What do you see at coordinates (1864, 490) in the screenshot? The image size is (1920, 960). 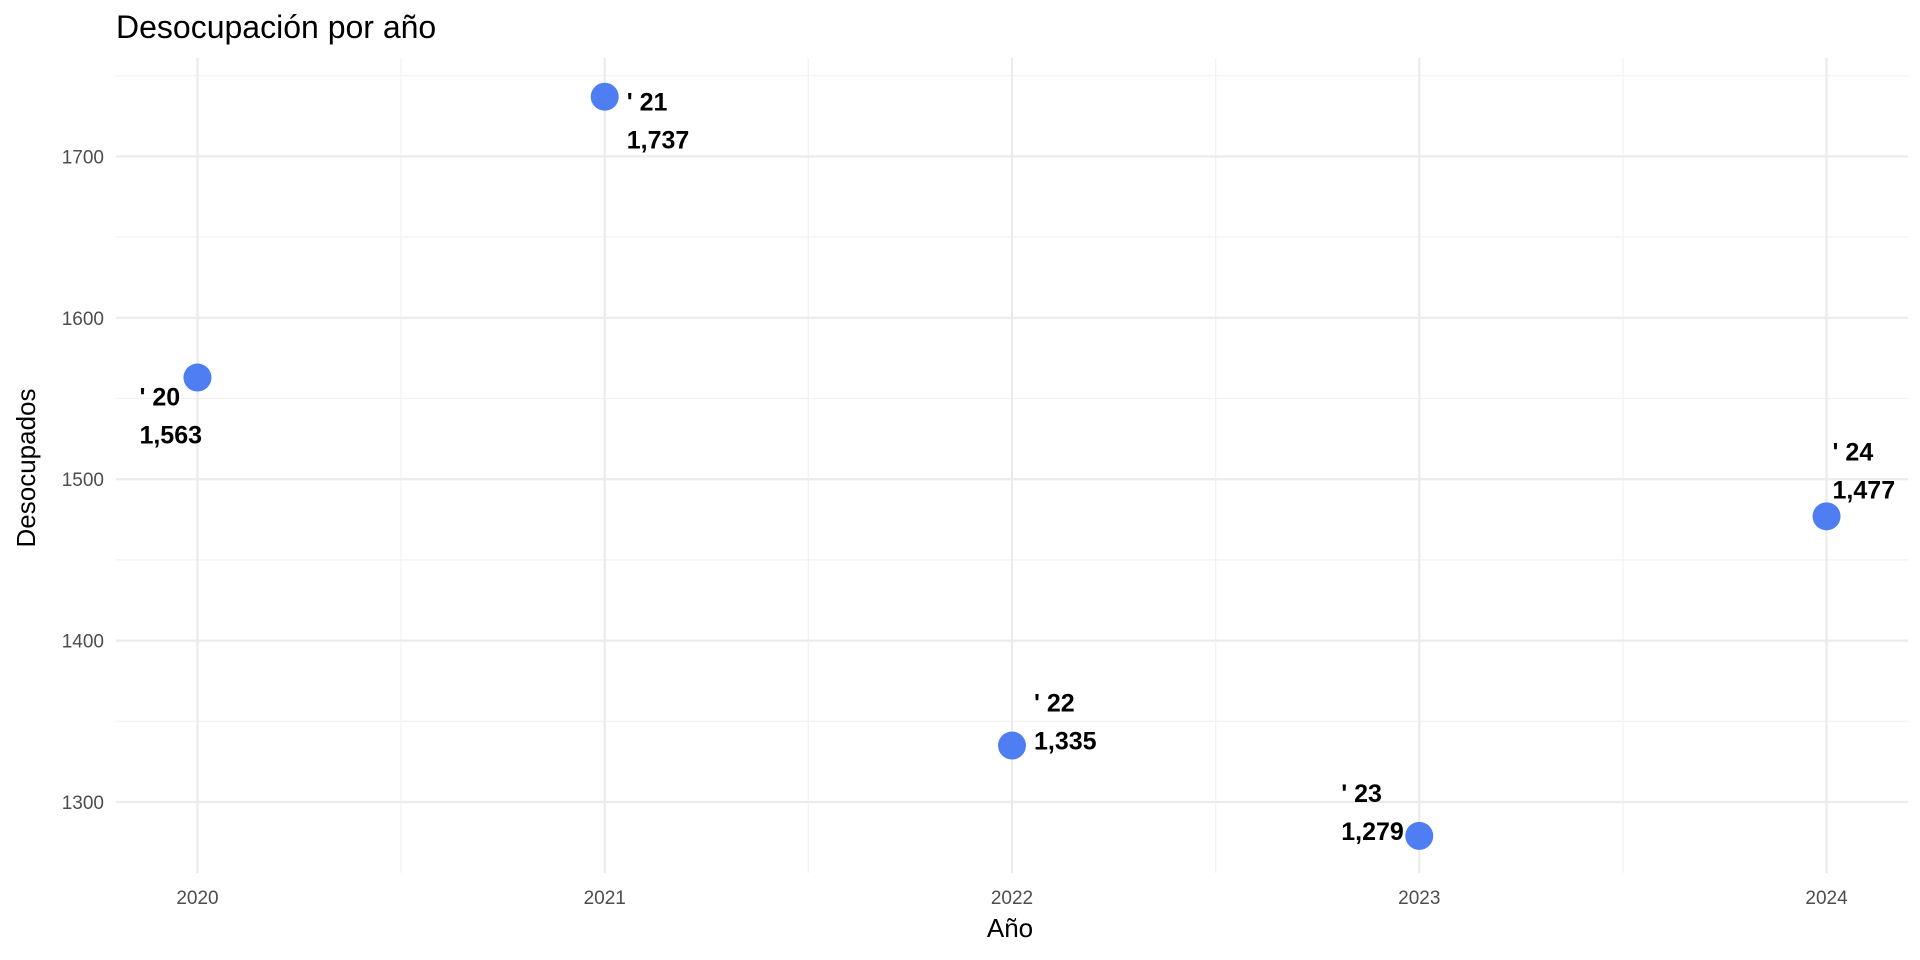 I see `point-value-label: 1,477` at bounding box center [1864, 490].